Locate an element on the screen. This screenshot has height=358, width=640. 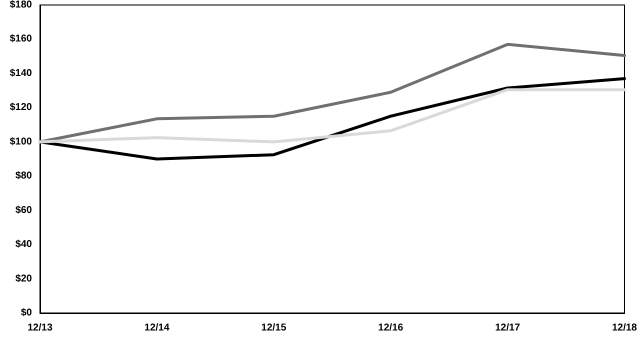
x-tick-label: 12/16 is located at coordinates (391, 328).